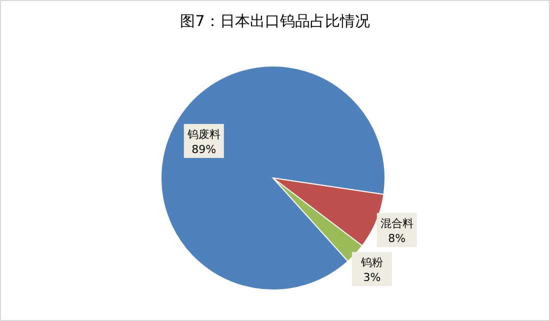  I want to click on data-label: 3%, so click(372, 277).